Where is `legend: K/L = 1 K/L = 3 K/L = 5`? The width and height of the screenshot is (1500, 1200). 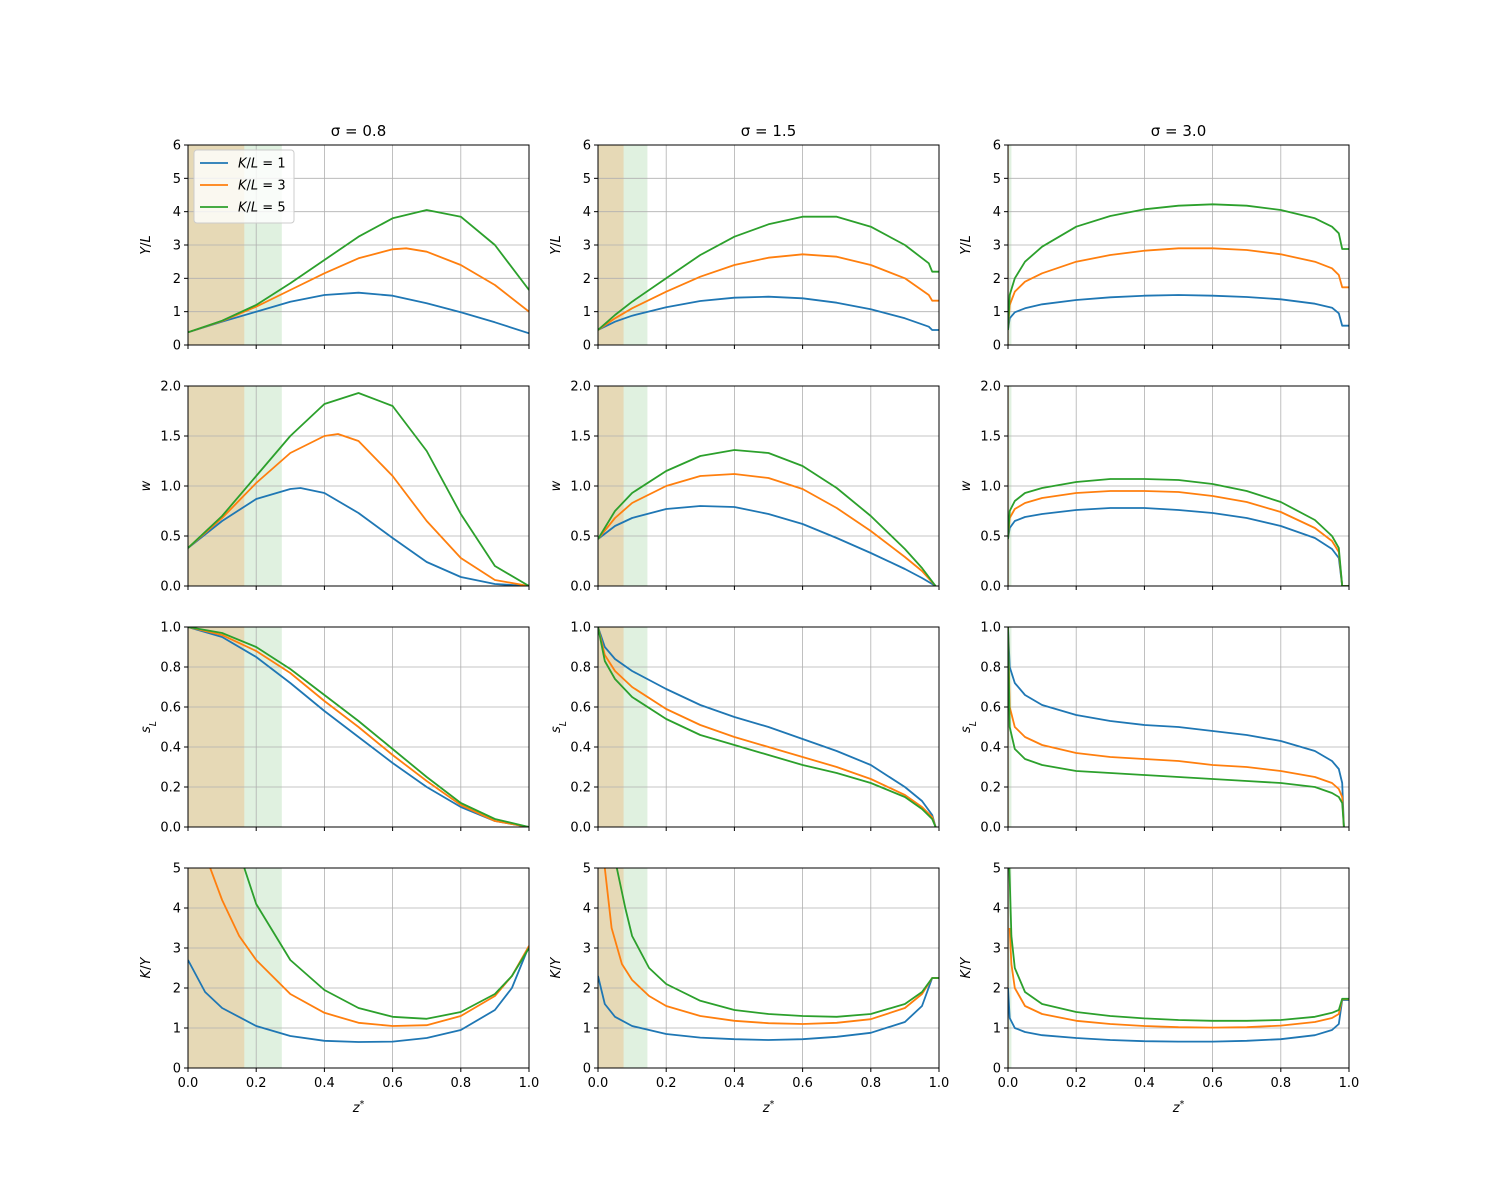
legend: K/L = 1 K/L = 3 K/L = 5 is located at coordinates (244, 186).